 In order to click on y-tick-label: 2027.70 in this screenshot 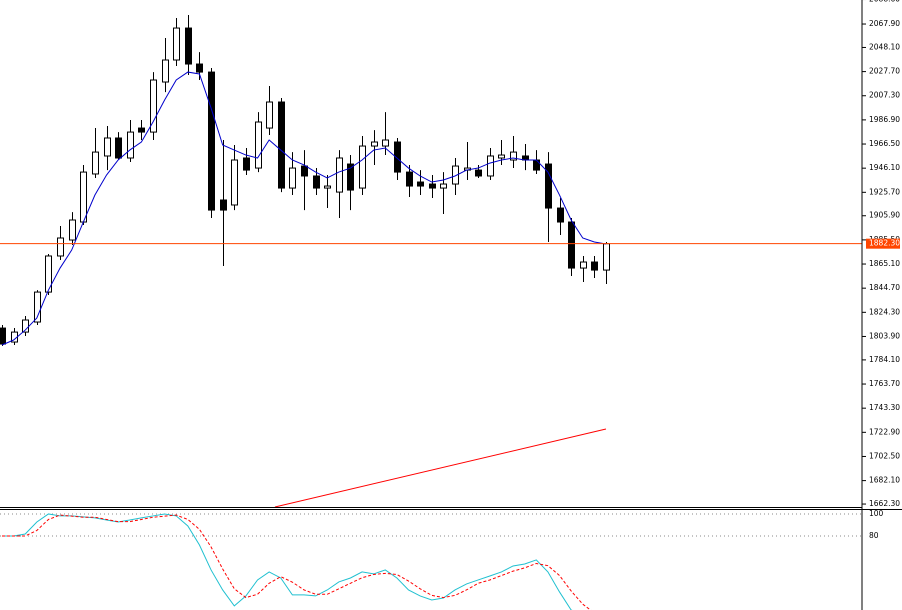, I will do `click(884, 71)`.